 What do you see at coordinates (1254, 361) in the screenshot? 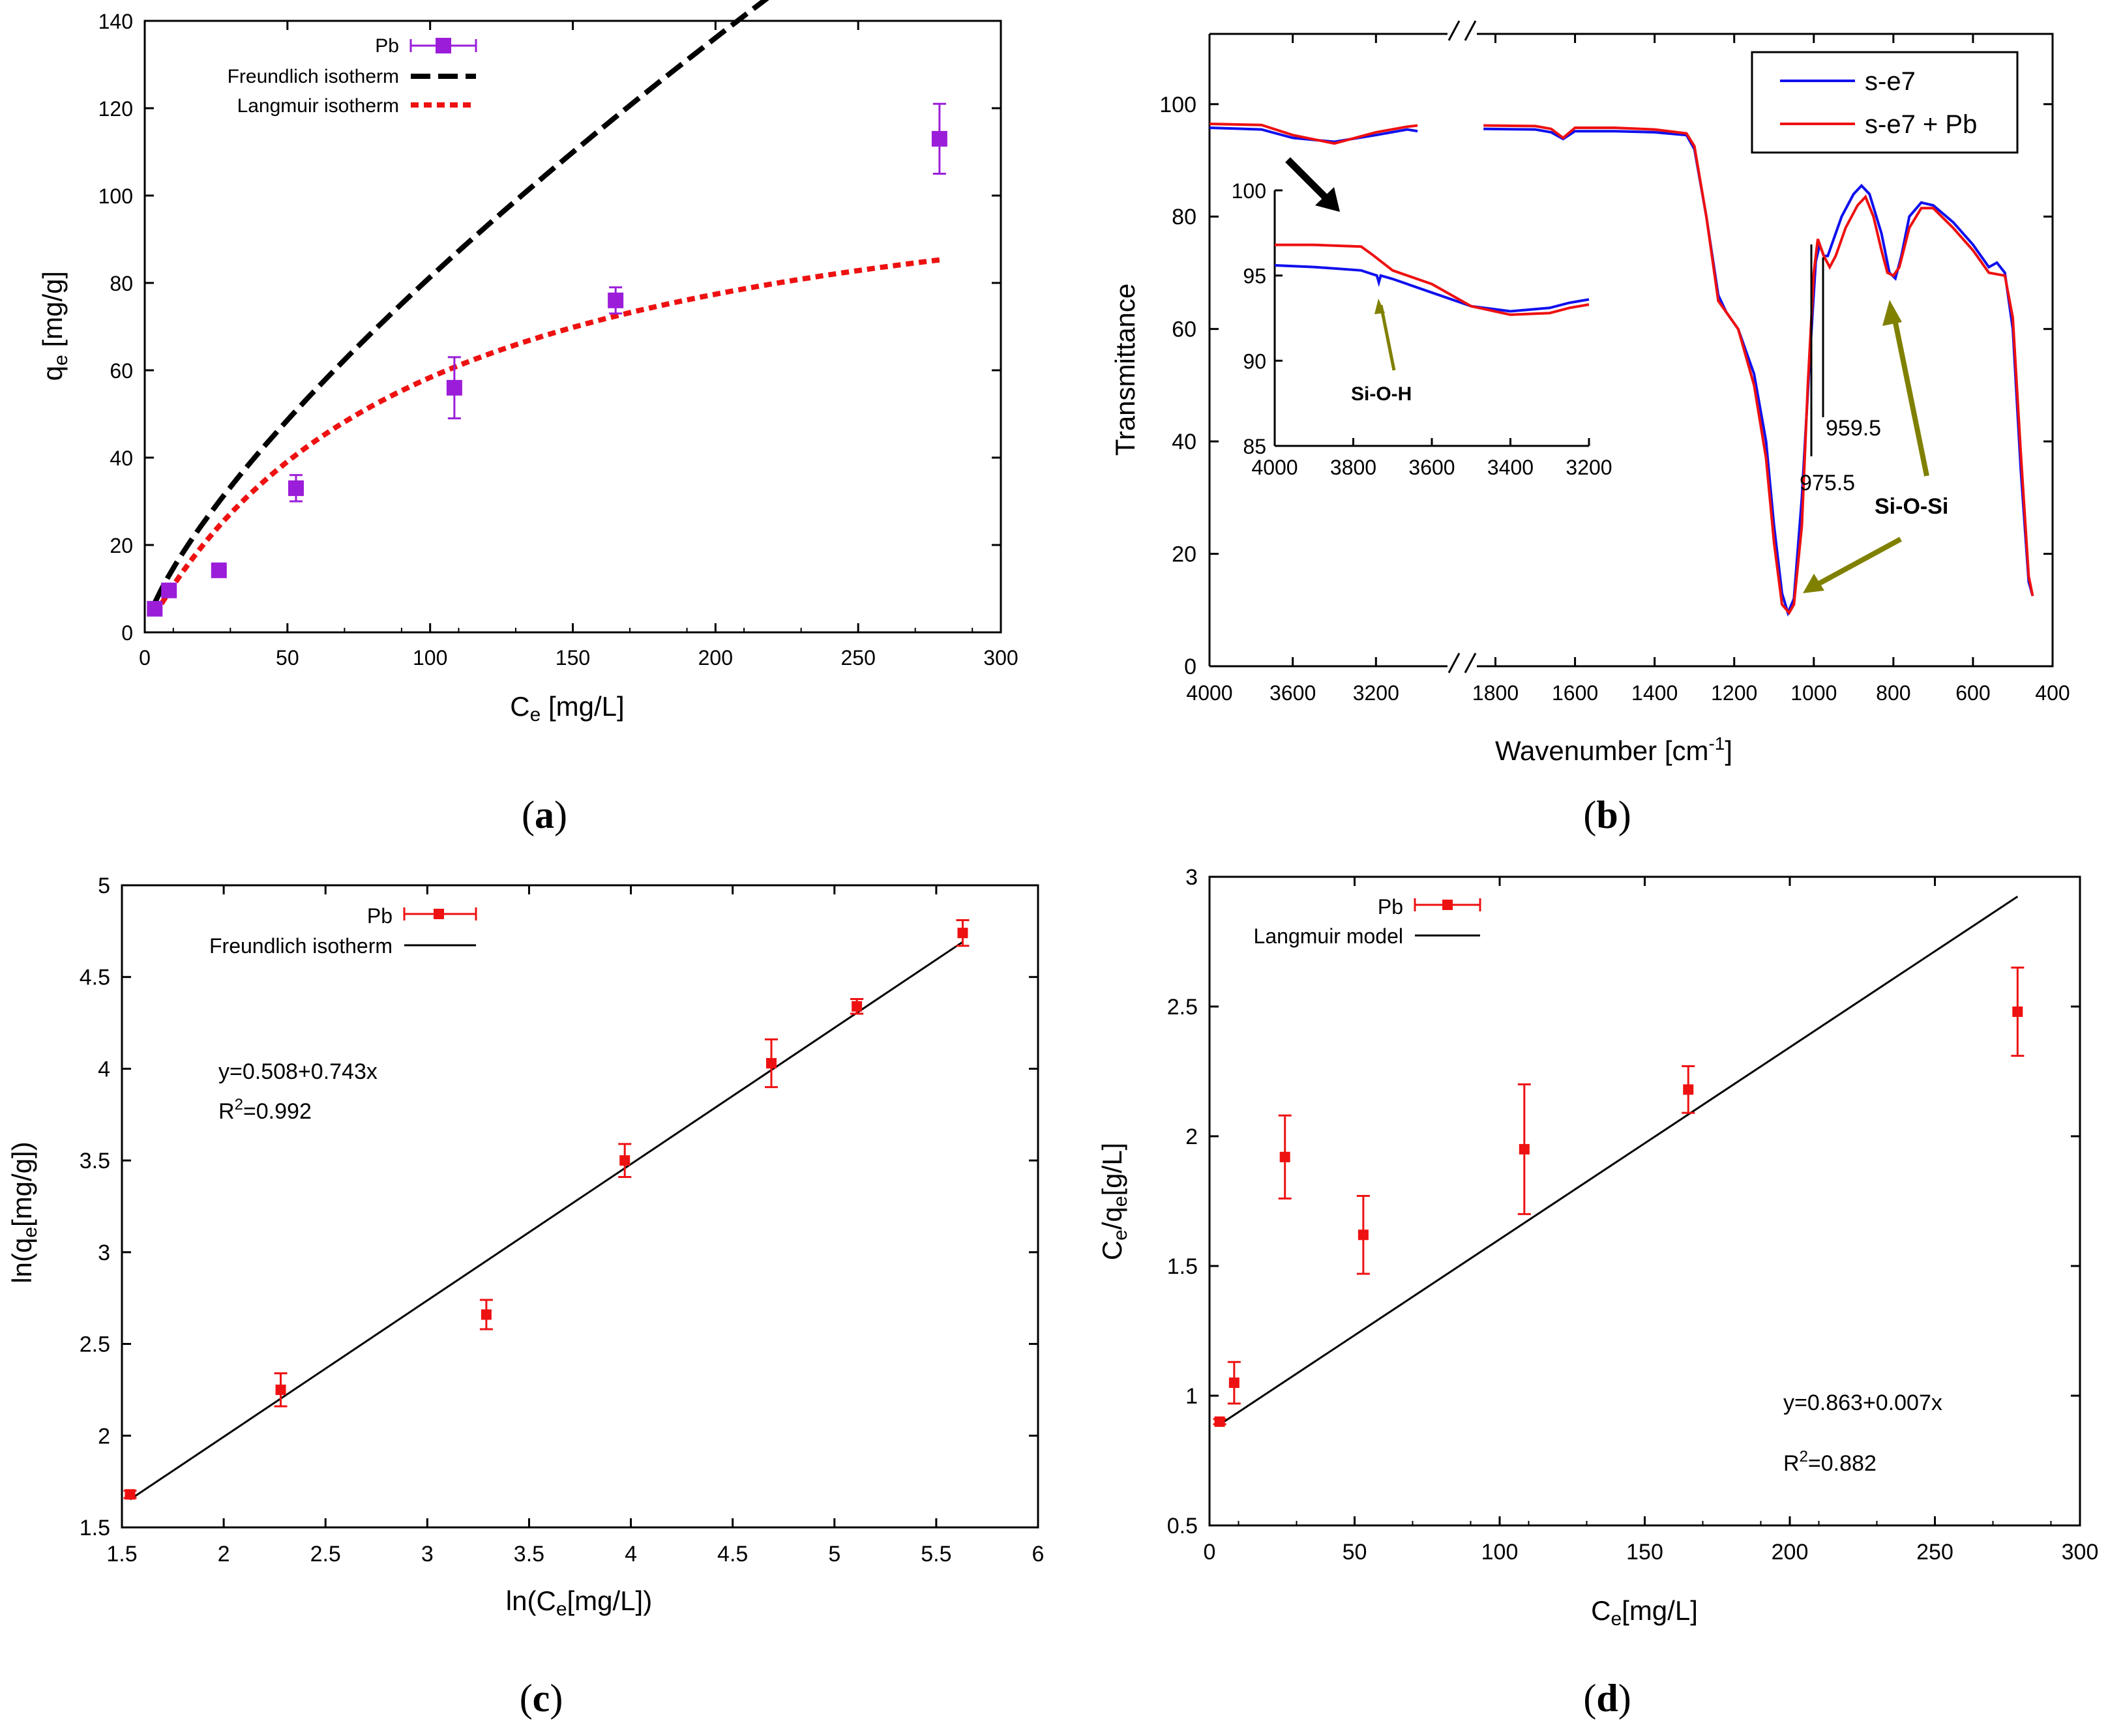
I see `inset-y-tick-label: 90` at bounding box center [1254, 361].